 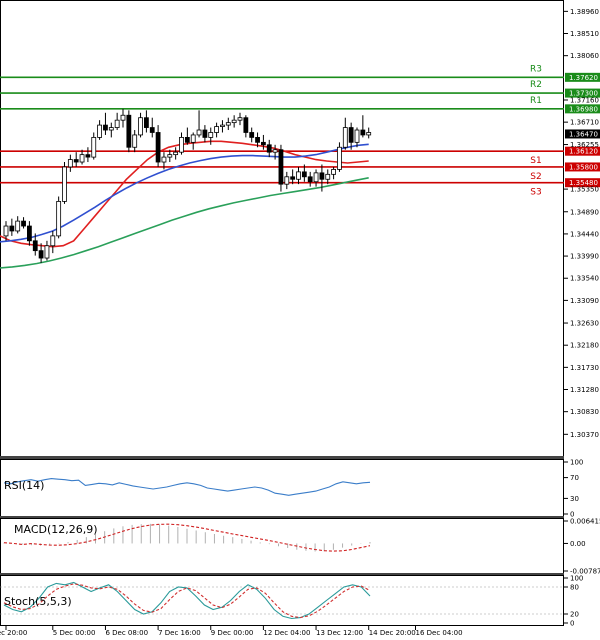 What do you see at coordinates (535, 161) in the screenshot?
I see `level-name-s1: S1` at bounding box center [535, 161].